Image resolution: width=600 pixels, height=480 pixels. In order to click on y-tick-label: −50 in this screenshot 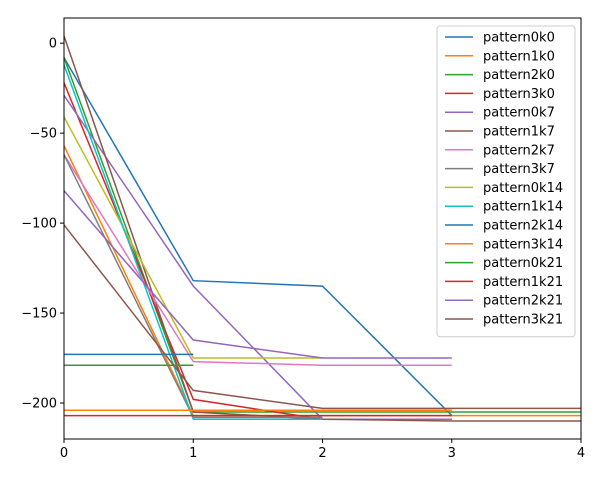, I will do `click(43, 134)`.